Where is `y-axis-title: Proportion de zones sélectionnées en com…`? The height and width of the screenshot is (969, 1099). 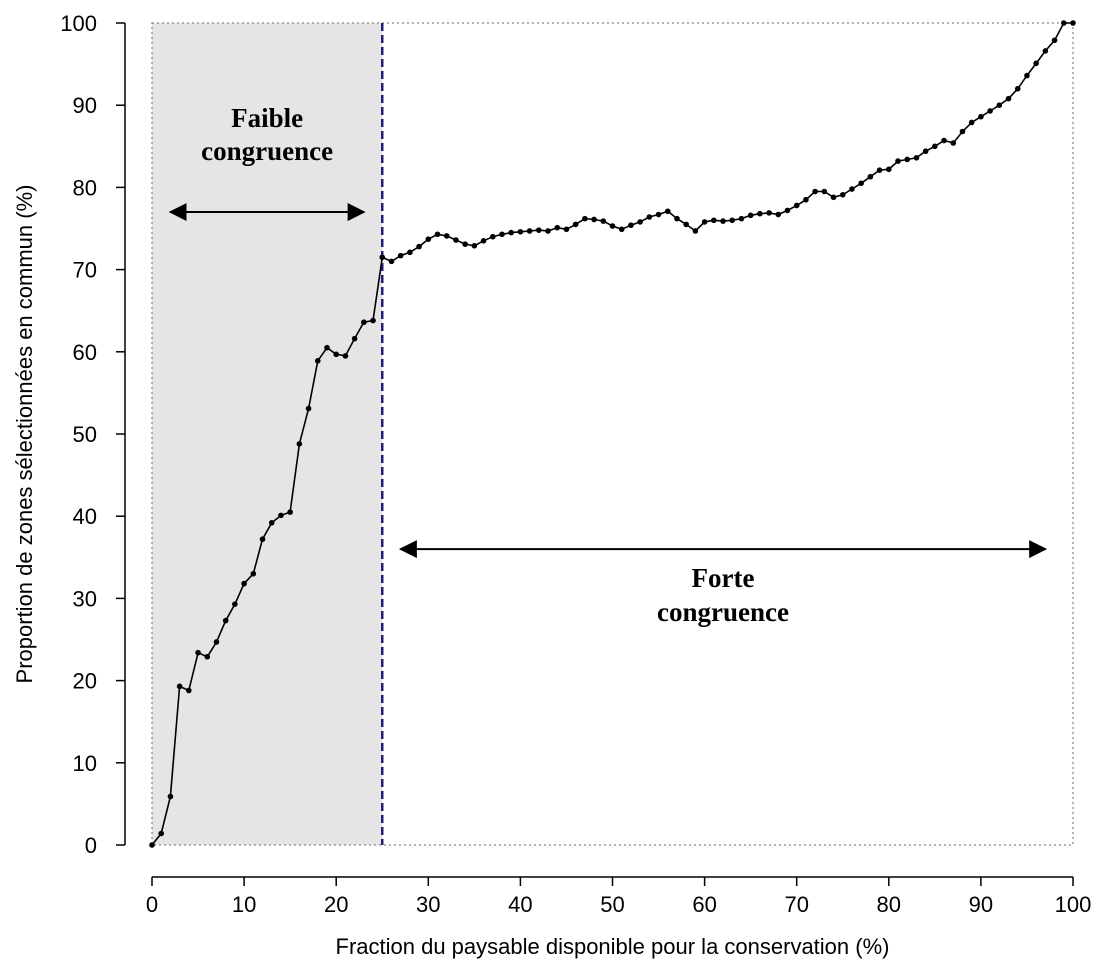 y-axis-title: Proportion de zones sélectionnées en com… is located at coordinates (24, 434).